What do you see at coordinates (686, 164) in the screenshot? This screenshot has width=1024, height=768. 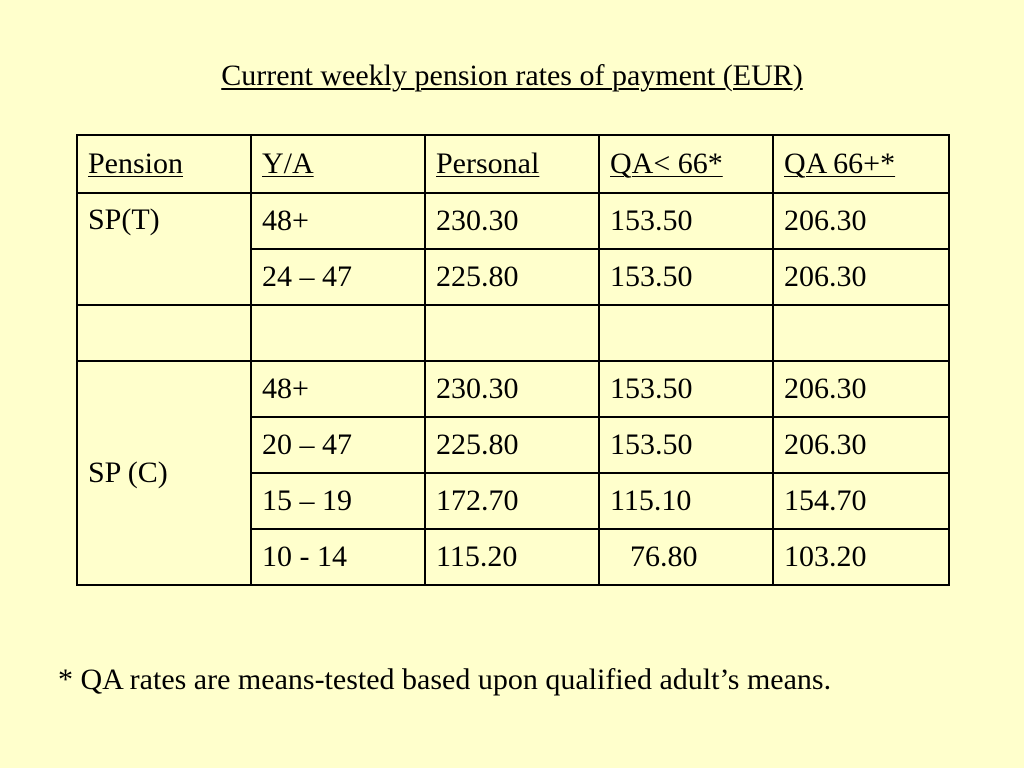 I see `header-cell-qa-under-66: QA< 66*` at bounding box center [686, 164].